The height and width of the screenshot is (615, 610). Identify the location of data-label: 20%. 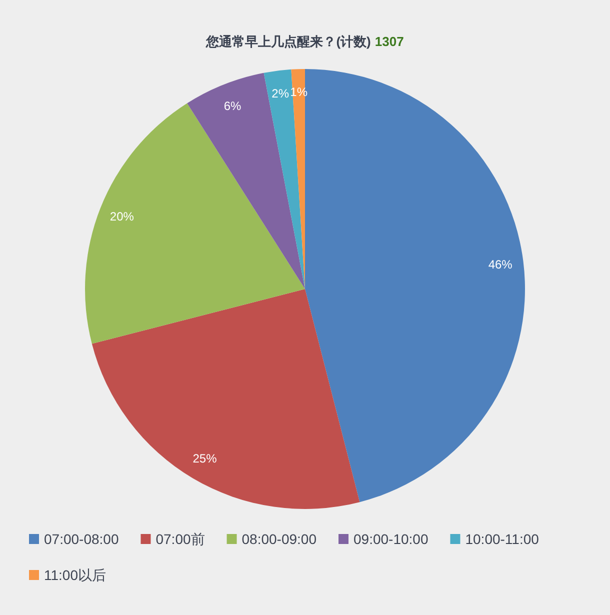
(122, 217).